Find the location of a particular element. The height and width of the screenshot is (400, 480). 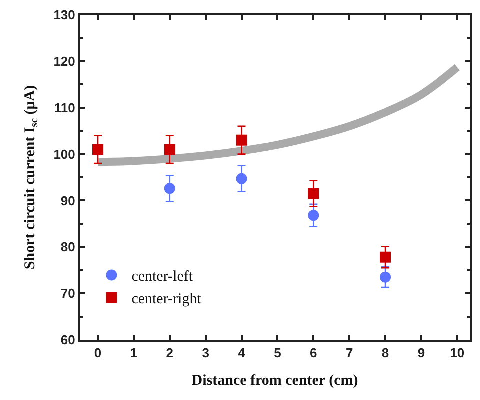

x-tick-label: 9 is located at coordinates (422, 353).